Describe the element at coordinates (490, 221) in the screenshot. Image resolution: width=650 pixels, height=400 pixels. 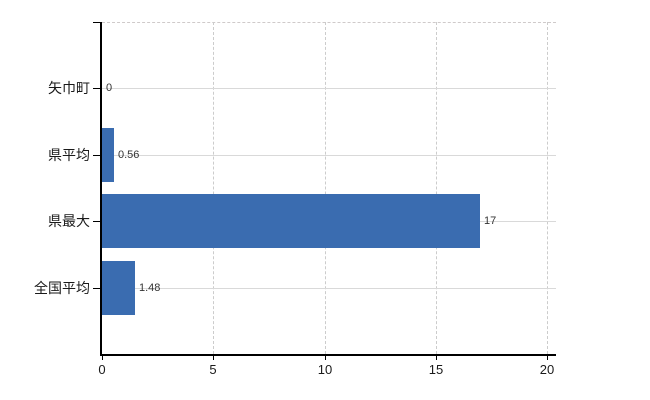
I see `value-label: 17` at that location.